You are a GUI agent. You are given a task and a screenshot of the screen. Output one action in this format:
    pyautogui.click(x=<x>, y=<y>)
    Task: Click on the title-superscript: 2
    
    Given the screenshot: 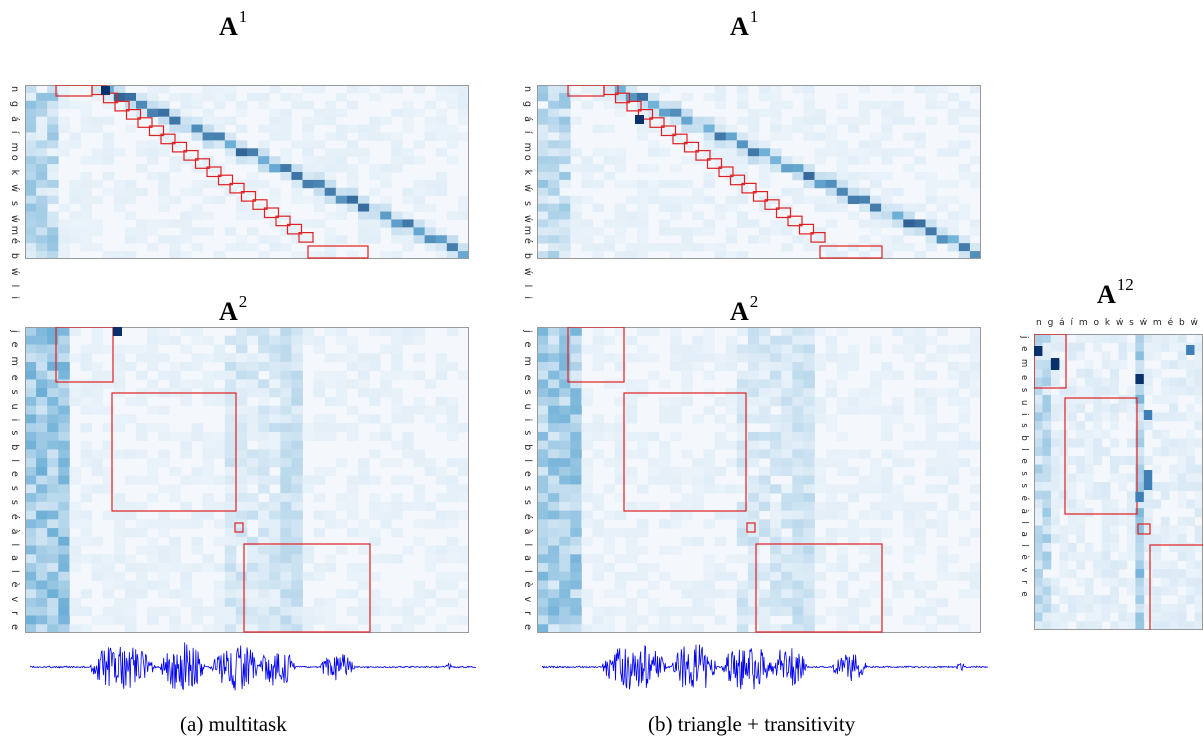 What is the action you would take?
    pyautogui.click(x=243, y=301)
    